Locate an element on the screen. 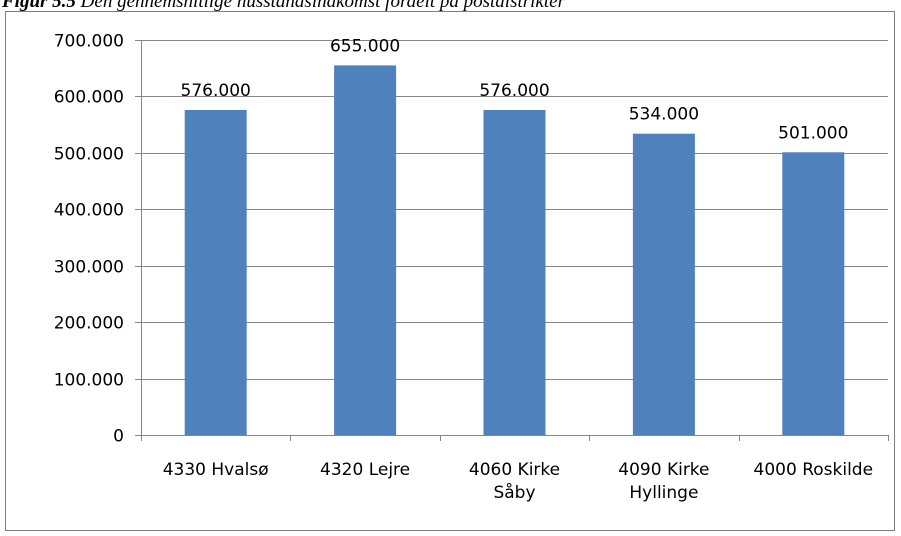  y-tick-label-2: 200.000 is located at coordinates (89, 324).